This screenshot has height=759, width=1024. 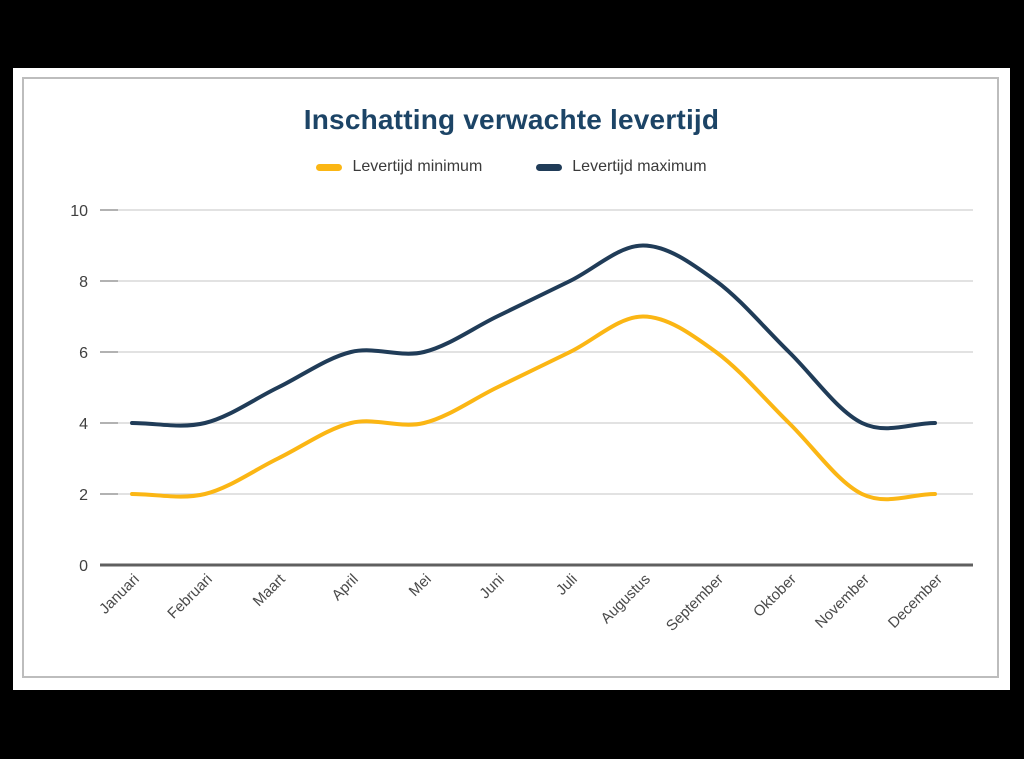 I want to click on x-axis-label: Oktober, so click(x=775, y=596).